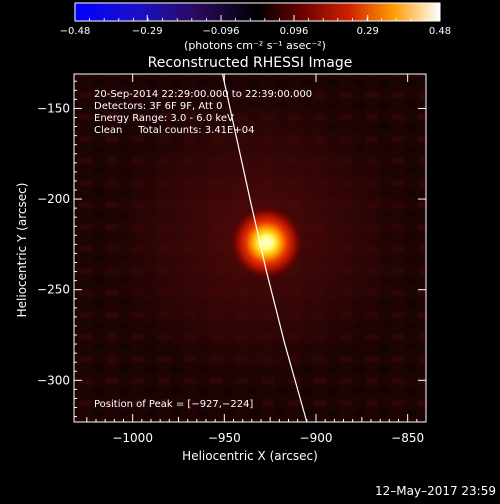 This screenshot has width=500, height=504. Describe the element at coordinates (266, 242) in the screenshot. I see `peak-source` at that location.